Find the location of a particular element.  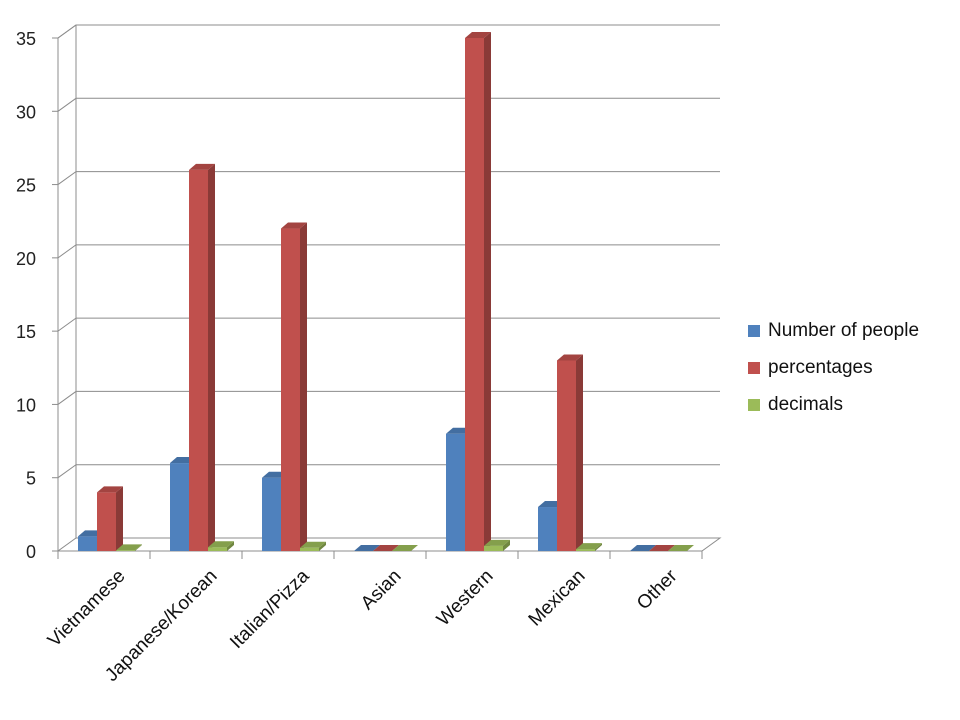

left-wall-edge is located at coordinates (67, 287).